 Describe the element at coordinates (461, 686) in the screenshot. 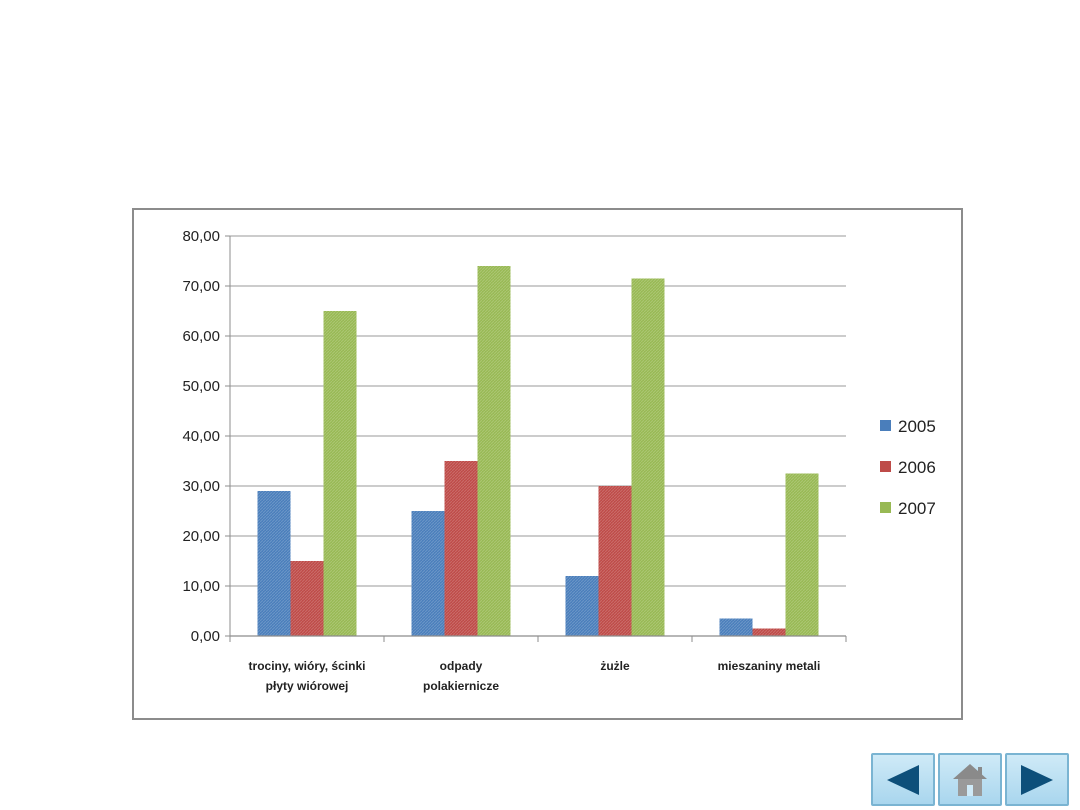

I see `x-category-label: polakiernicze` at that location.